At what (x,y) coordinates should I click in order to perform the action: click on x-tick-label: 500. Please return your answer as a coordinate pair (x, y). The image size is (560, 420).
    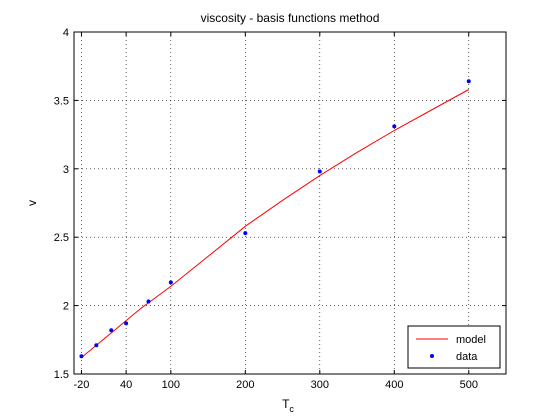
    Looking at the image, I should click on (469, 385).